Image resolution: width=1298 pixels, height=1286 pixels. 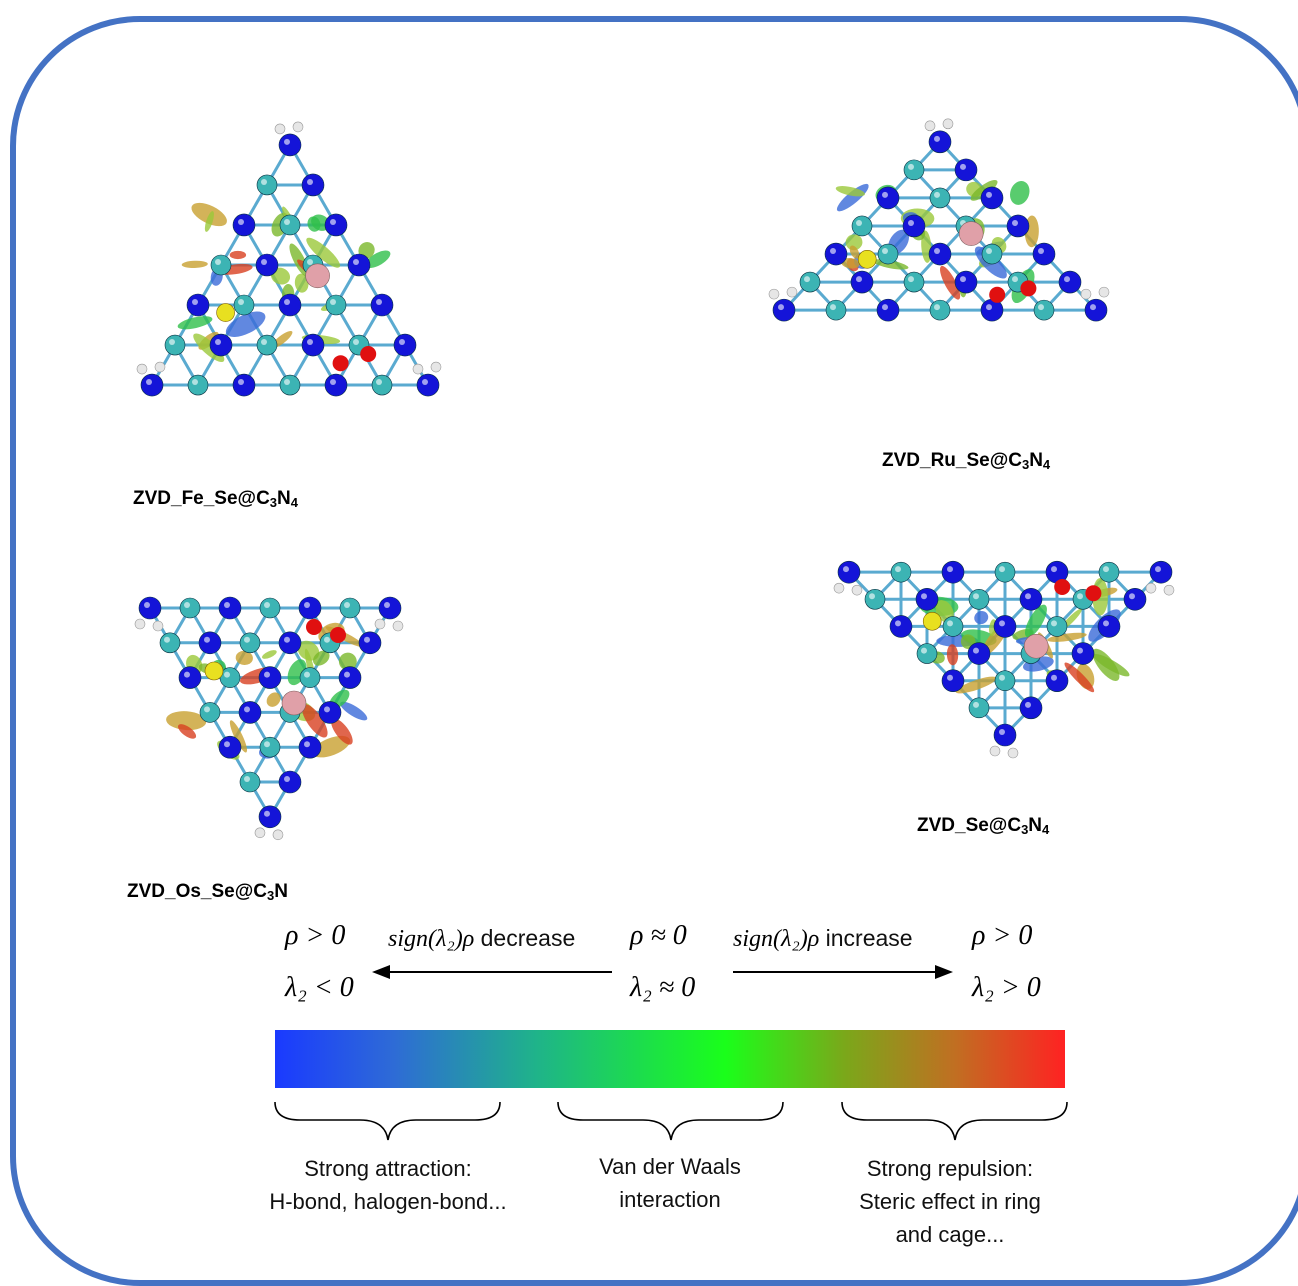 What do you see at coordinates (270, 895) in the screenshot?
I see `label-os-sub1: 3` at bounding box center [270, 895].